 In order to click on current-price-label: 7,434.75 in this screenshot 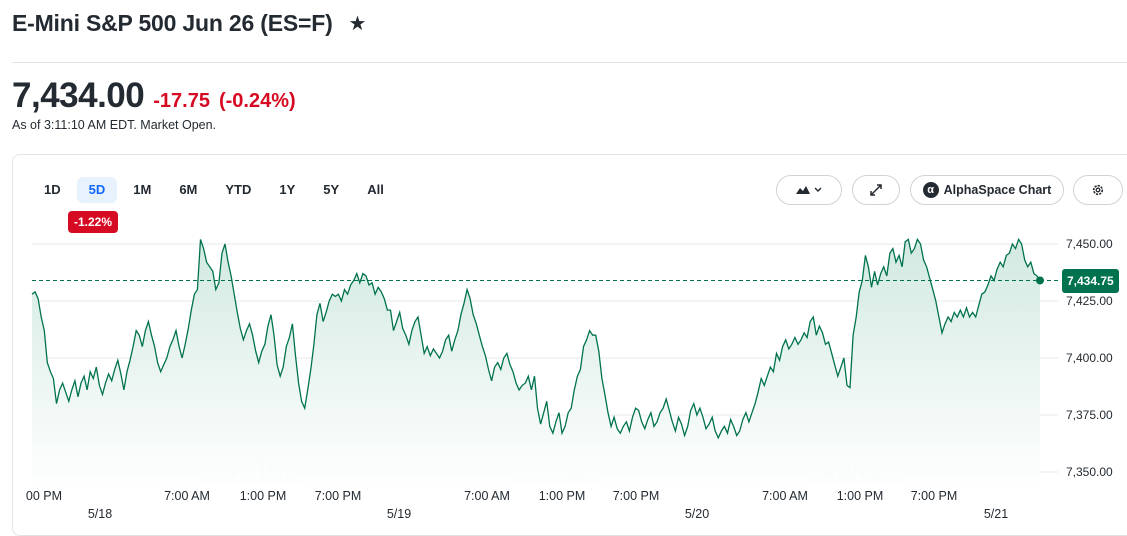, I will do `click(1090, 281)`.